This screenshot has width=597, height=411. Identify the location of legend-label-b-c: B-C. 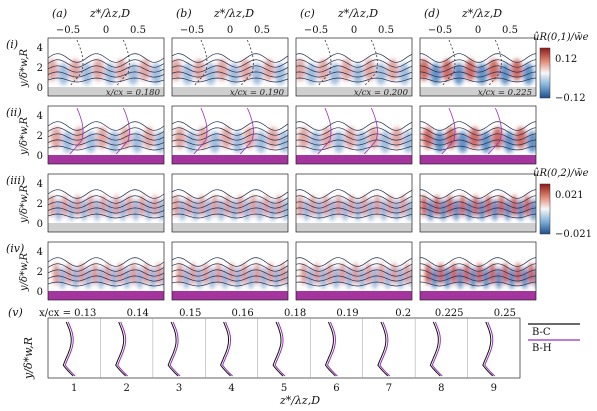
(541, 332).